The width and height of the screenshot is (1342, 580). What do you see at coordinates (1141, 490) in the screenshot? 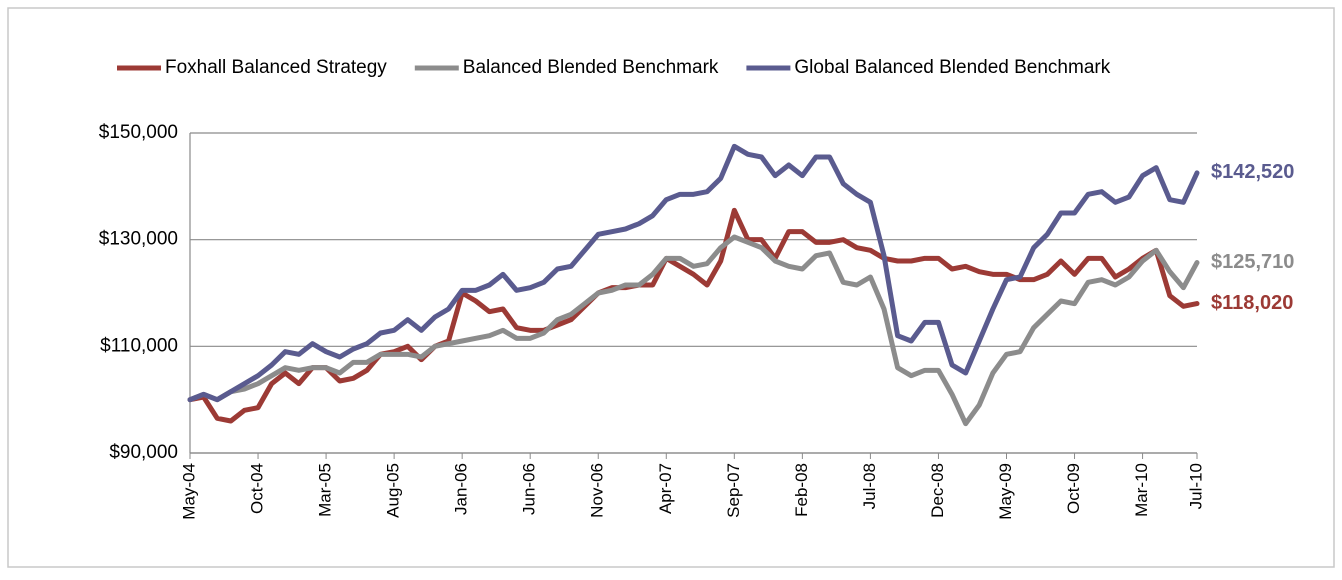
I see `x-tick-label: Mar-10` at bounding box center [1141, 490].